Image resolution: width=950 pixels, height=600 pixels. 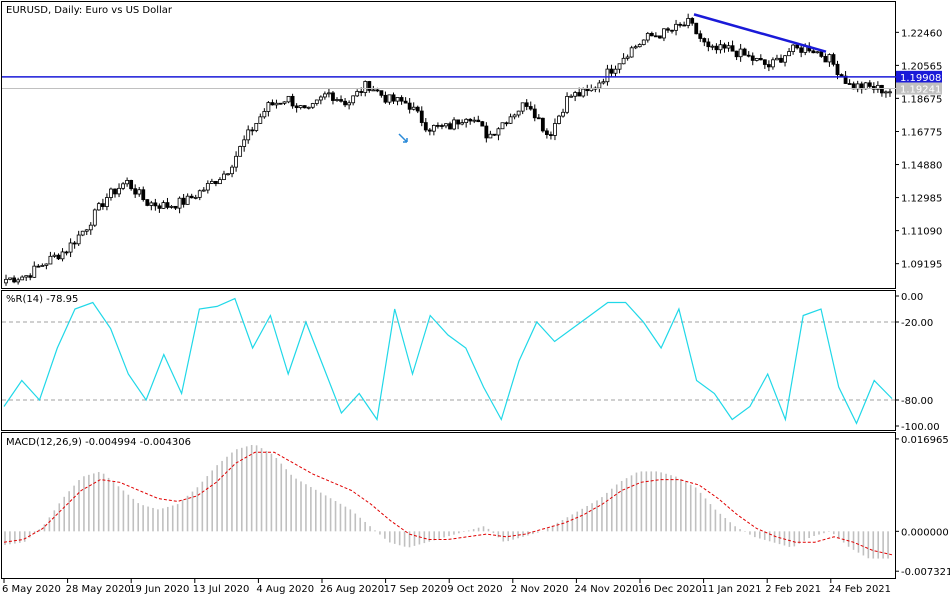 I want to click on time-axis-label: 13 Jul 2020, so click(x=221, y=589).